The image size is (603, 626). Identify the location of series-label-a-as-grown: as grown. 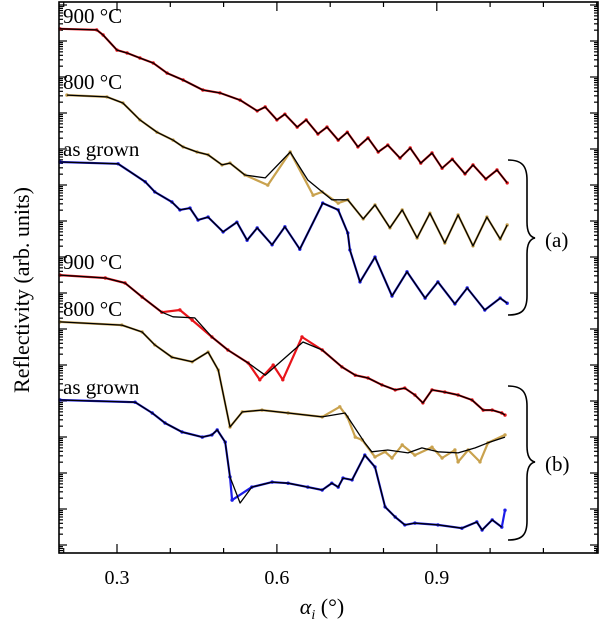
(101, 149).